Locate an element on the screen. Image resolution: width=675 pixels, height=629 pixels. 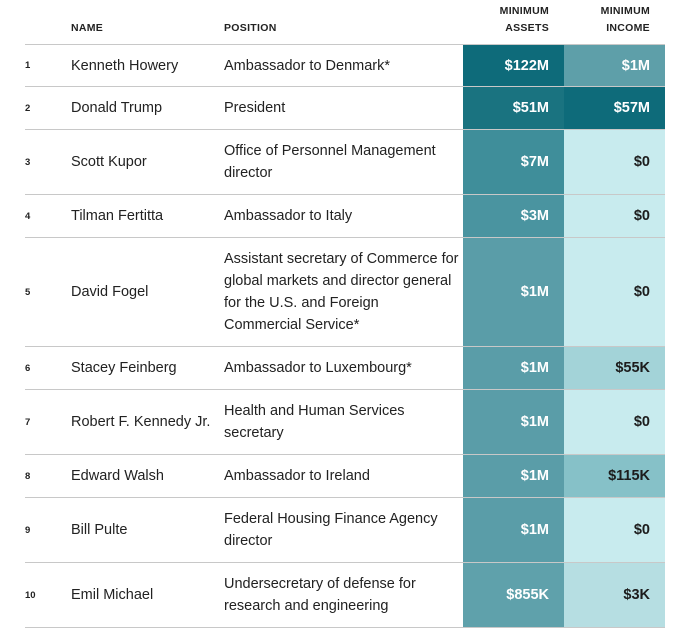
row-position: Federal Housing Finance Agency director is located at coordinates (331, 530).